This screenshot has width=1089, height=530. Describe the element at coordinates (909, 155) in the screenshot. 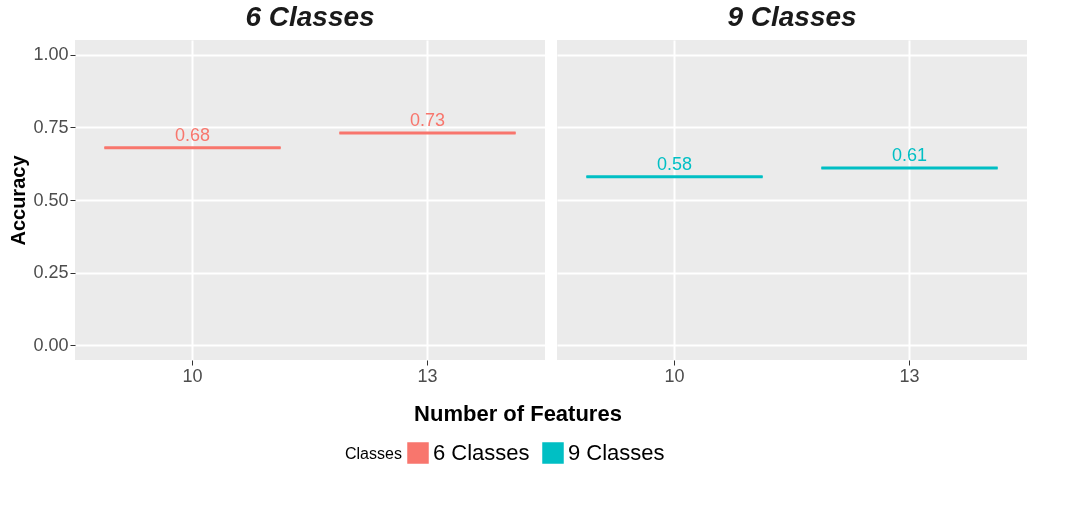

I see `text: 0.61` at that location.